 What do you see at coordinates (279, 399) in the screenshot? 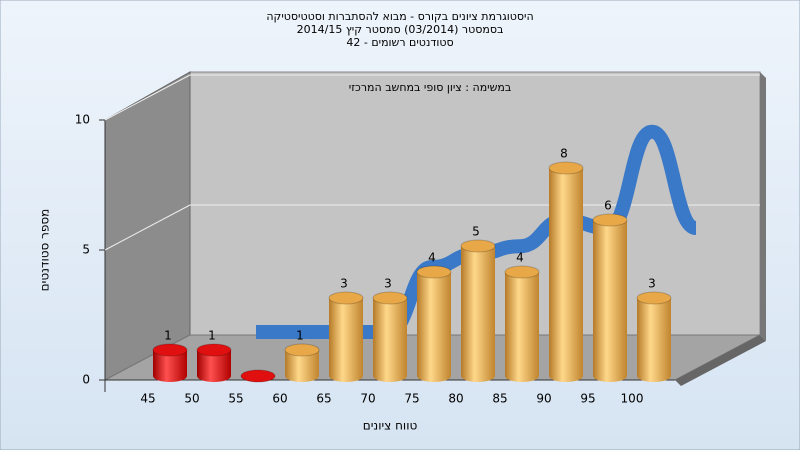
I see `x-tick-label: 60` at bounding box center [279, 399].